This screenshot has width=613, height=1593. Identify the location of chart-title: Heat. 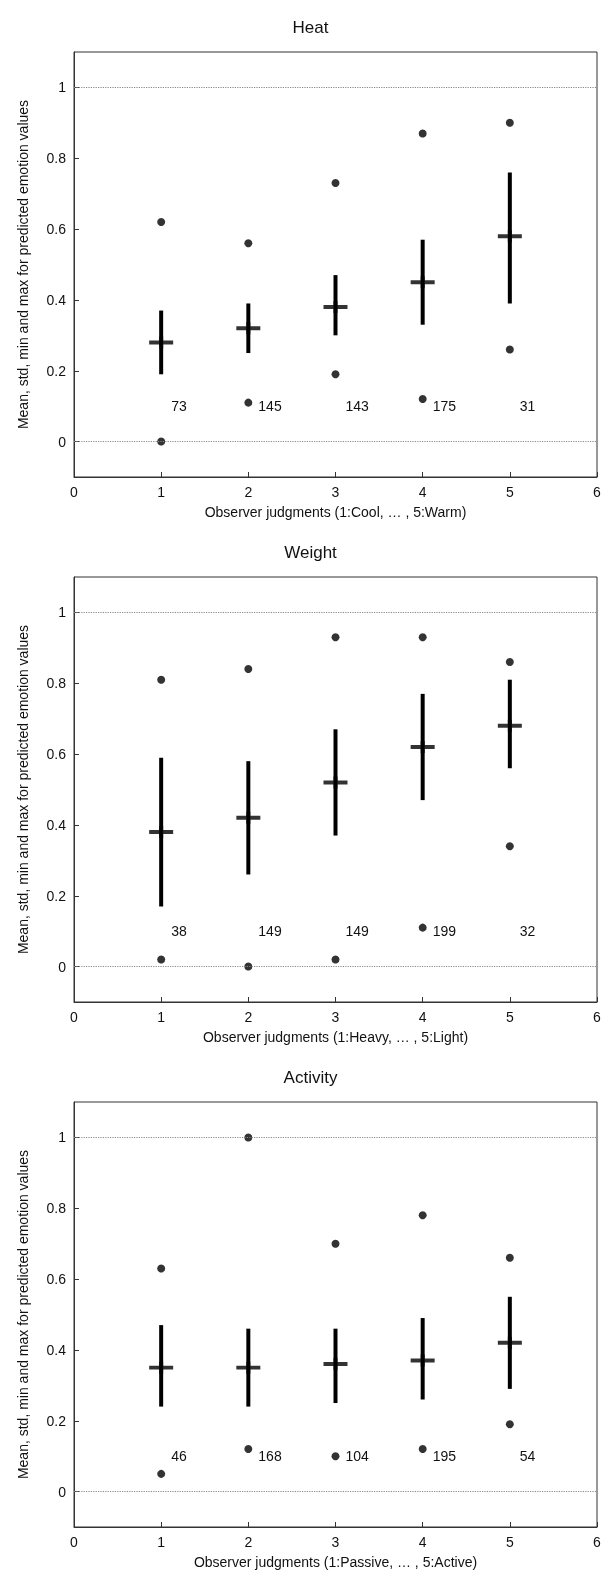
(310, 27).